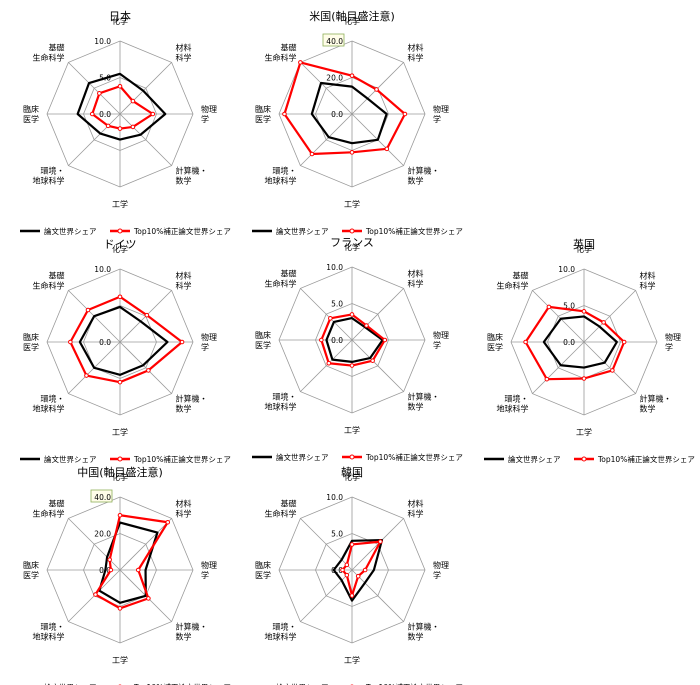 This screenshot has height=685, width=700. Describe the element at coordinates (584, 244) in the screenshot. I see `chart-title: 英国` at that location.